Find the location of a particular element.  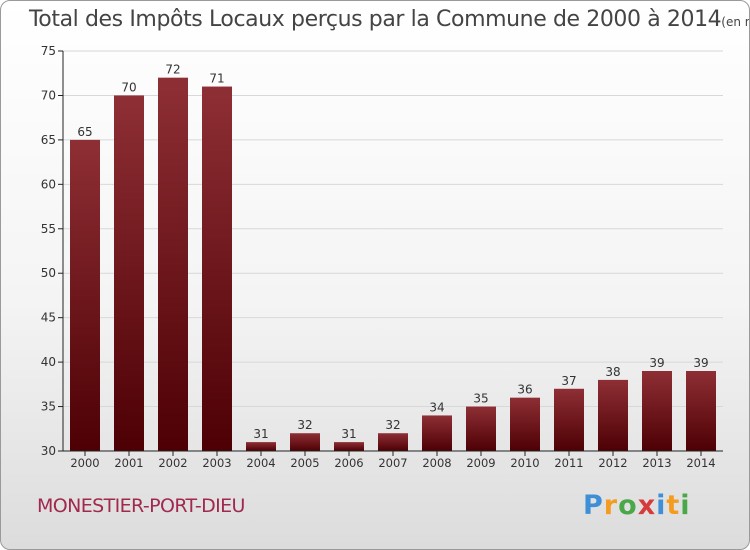

commune-name: MONESTIER-PORT-DIEU is located at coordinates (141, 506).